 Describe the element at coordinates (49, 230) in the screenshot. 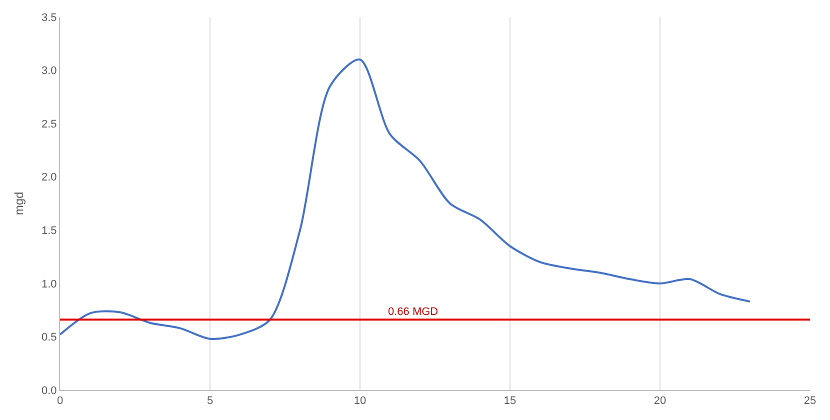

I see `y-tick-label: 1.5` at that location.